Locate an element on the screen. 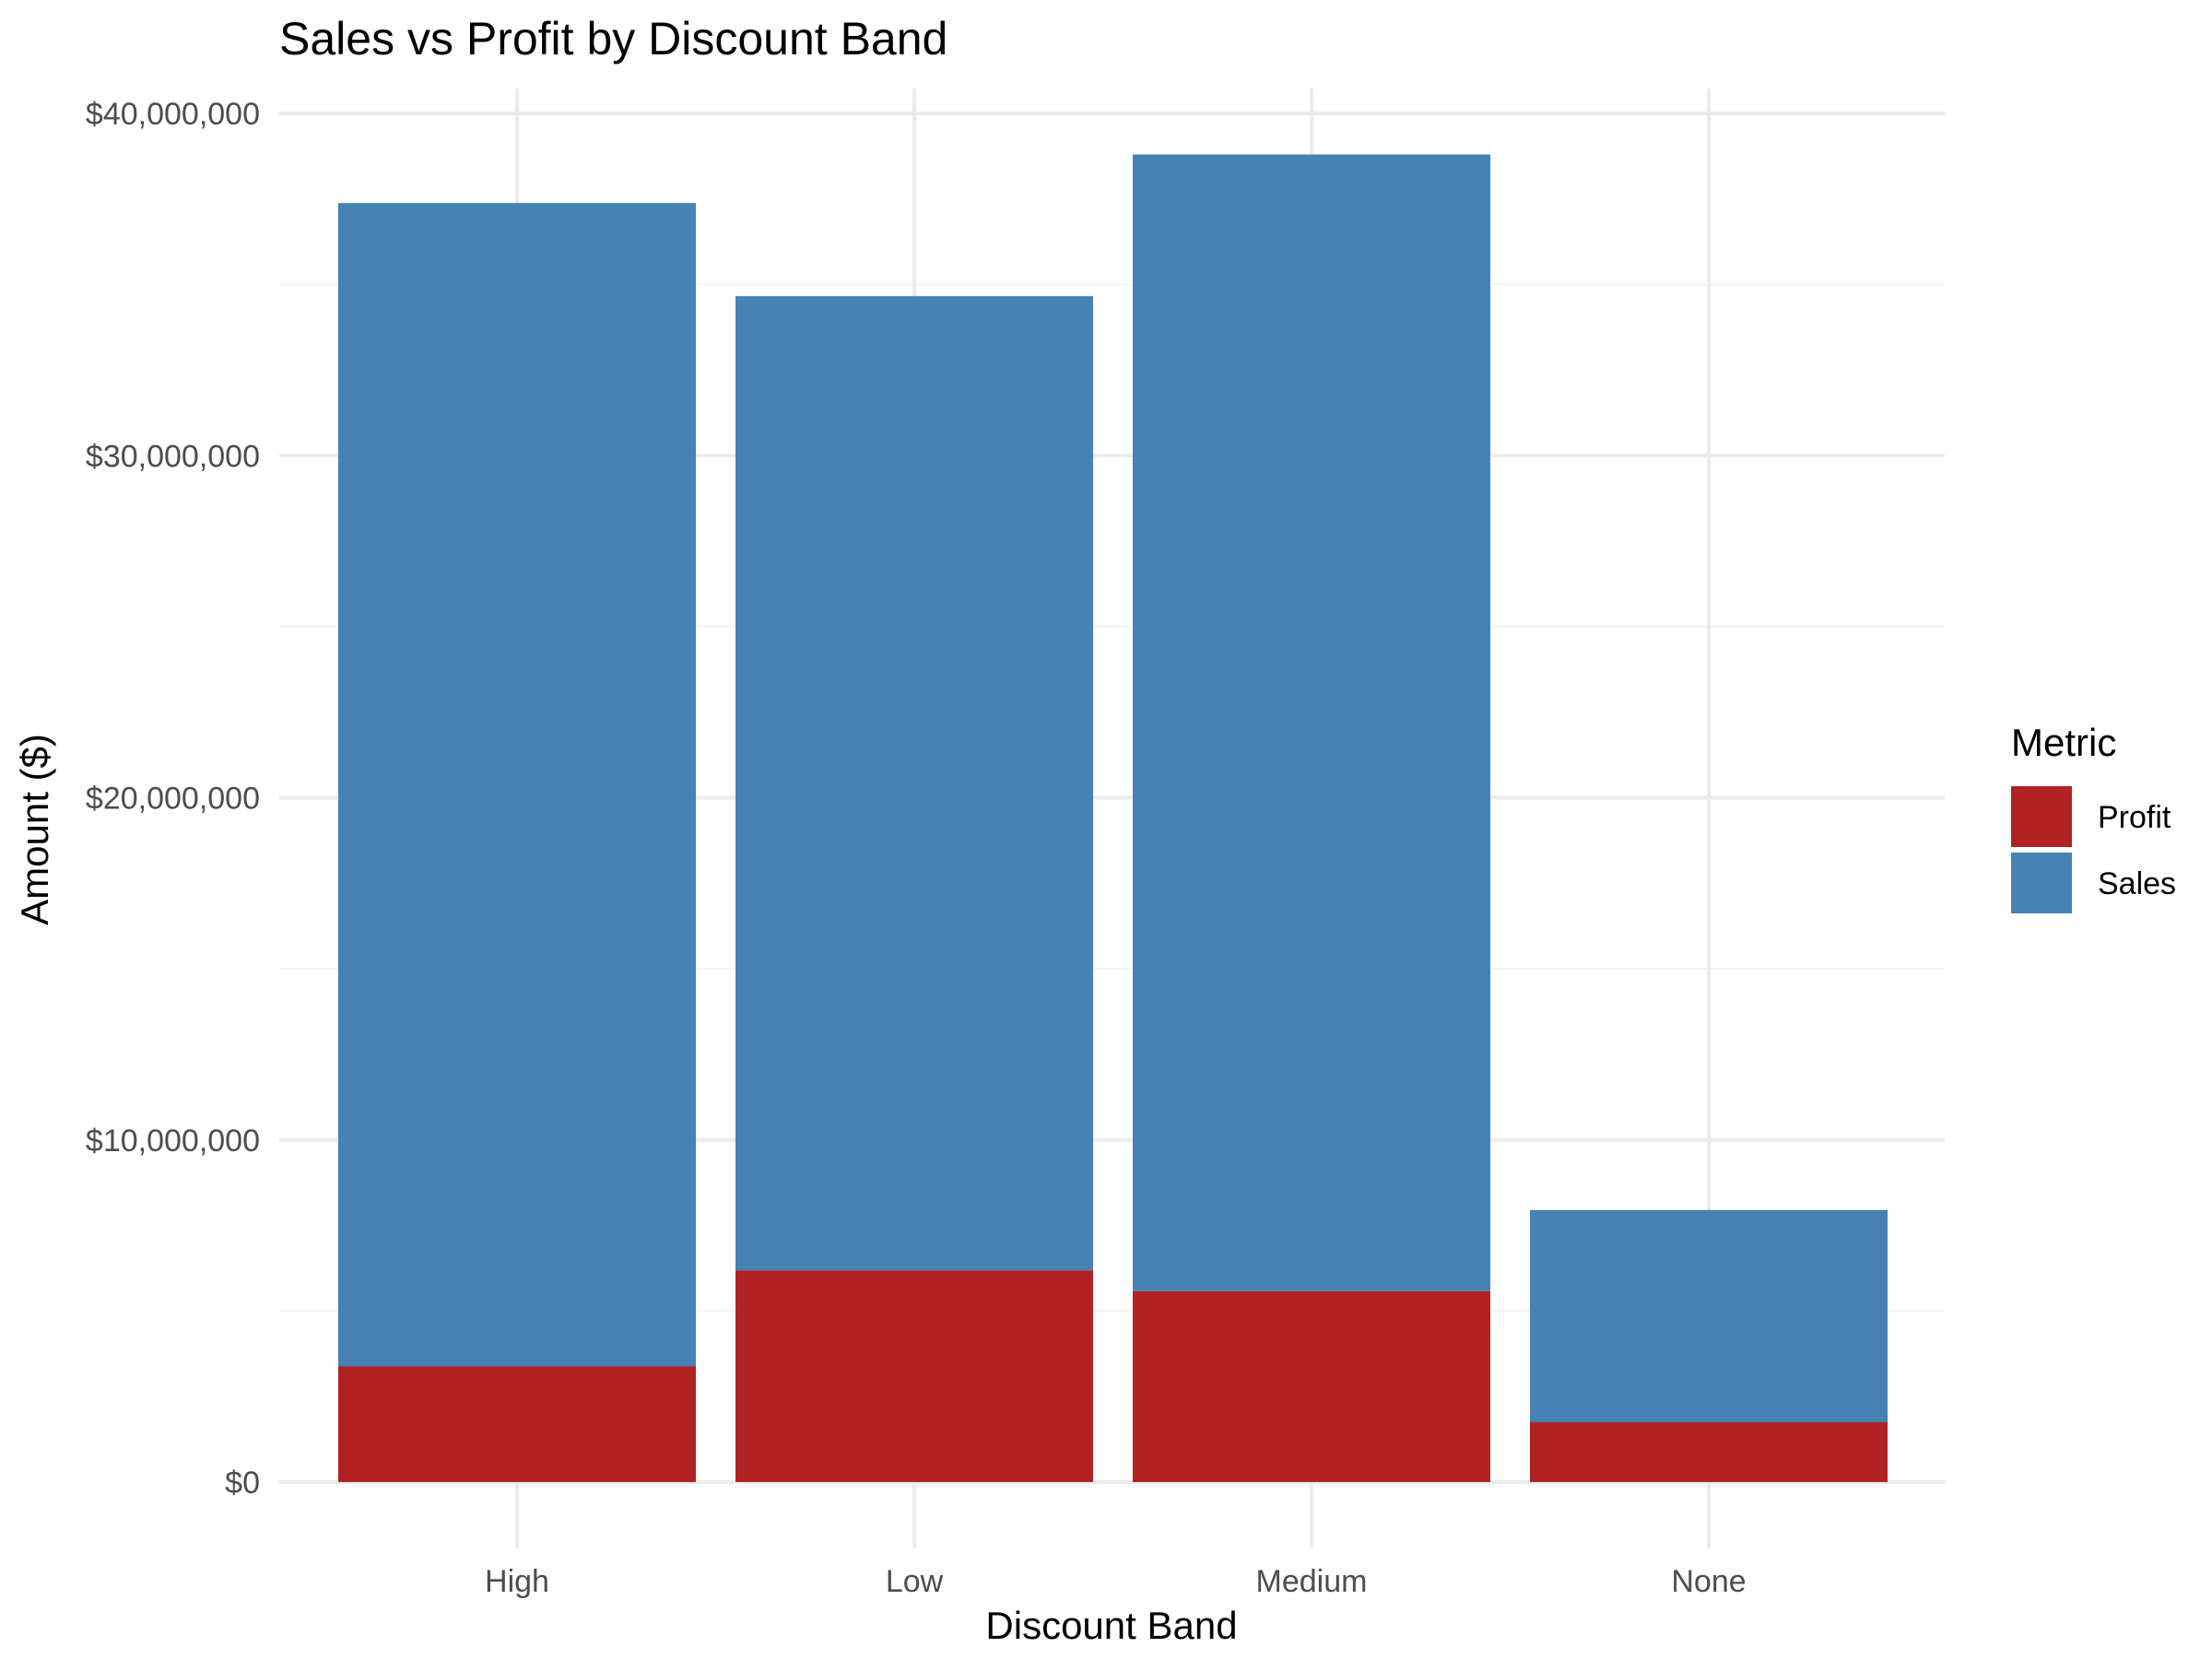  x-tick-label: High is located at coordinates (517, 1581).